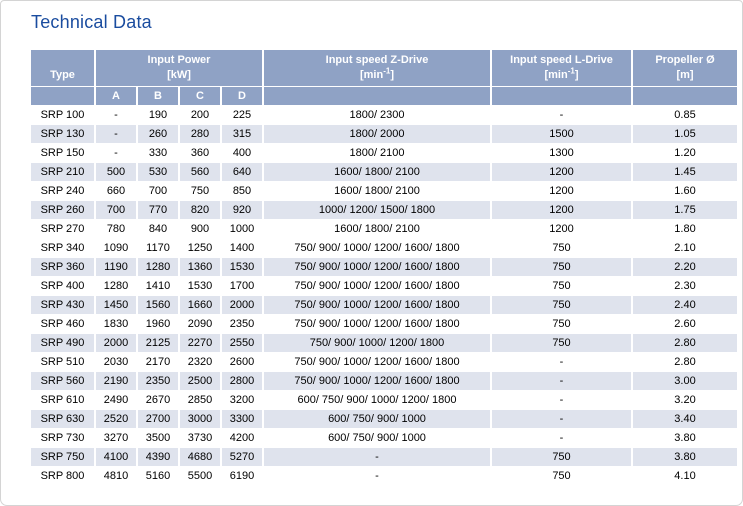  Describe the element at coordinates (116, 286) in the screenshot. I see `cell-a: 1280` at that location.